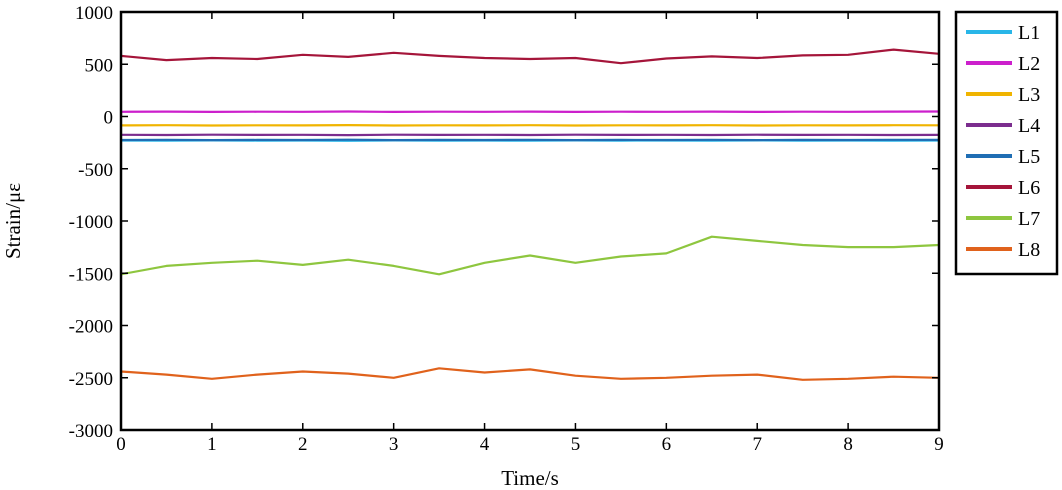 The height and width of the screenshot is (490, 1062). I want to click on legend: L1 L2 L3 L4 L5 L6 L7 L8, so click(1006, 143).